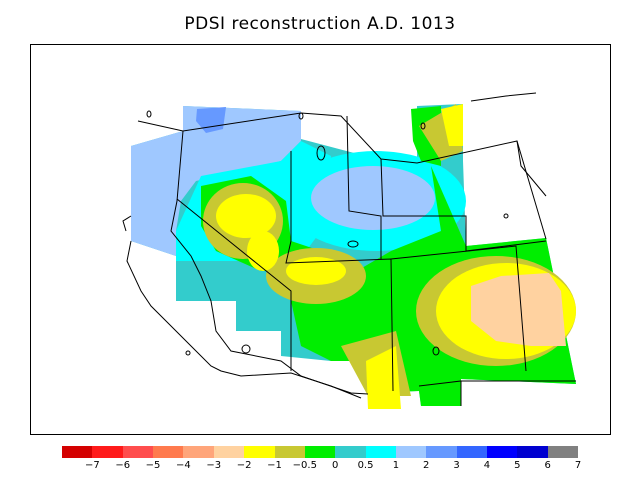 Image resolution: width=640 pixels, height=480 pixels. I want to click on colorbar-tick-label: 3, so click(456, 465).